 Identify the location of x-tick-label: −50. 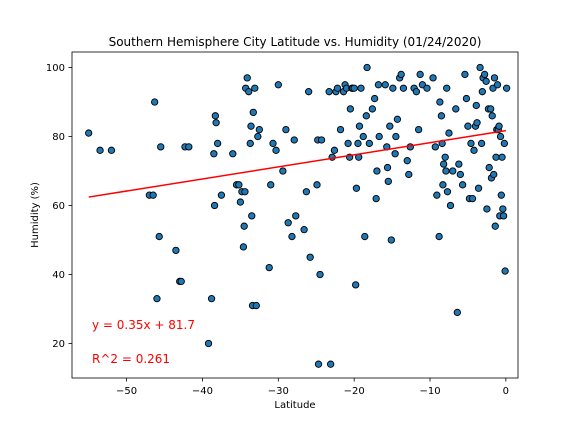
(126, 391).